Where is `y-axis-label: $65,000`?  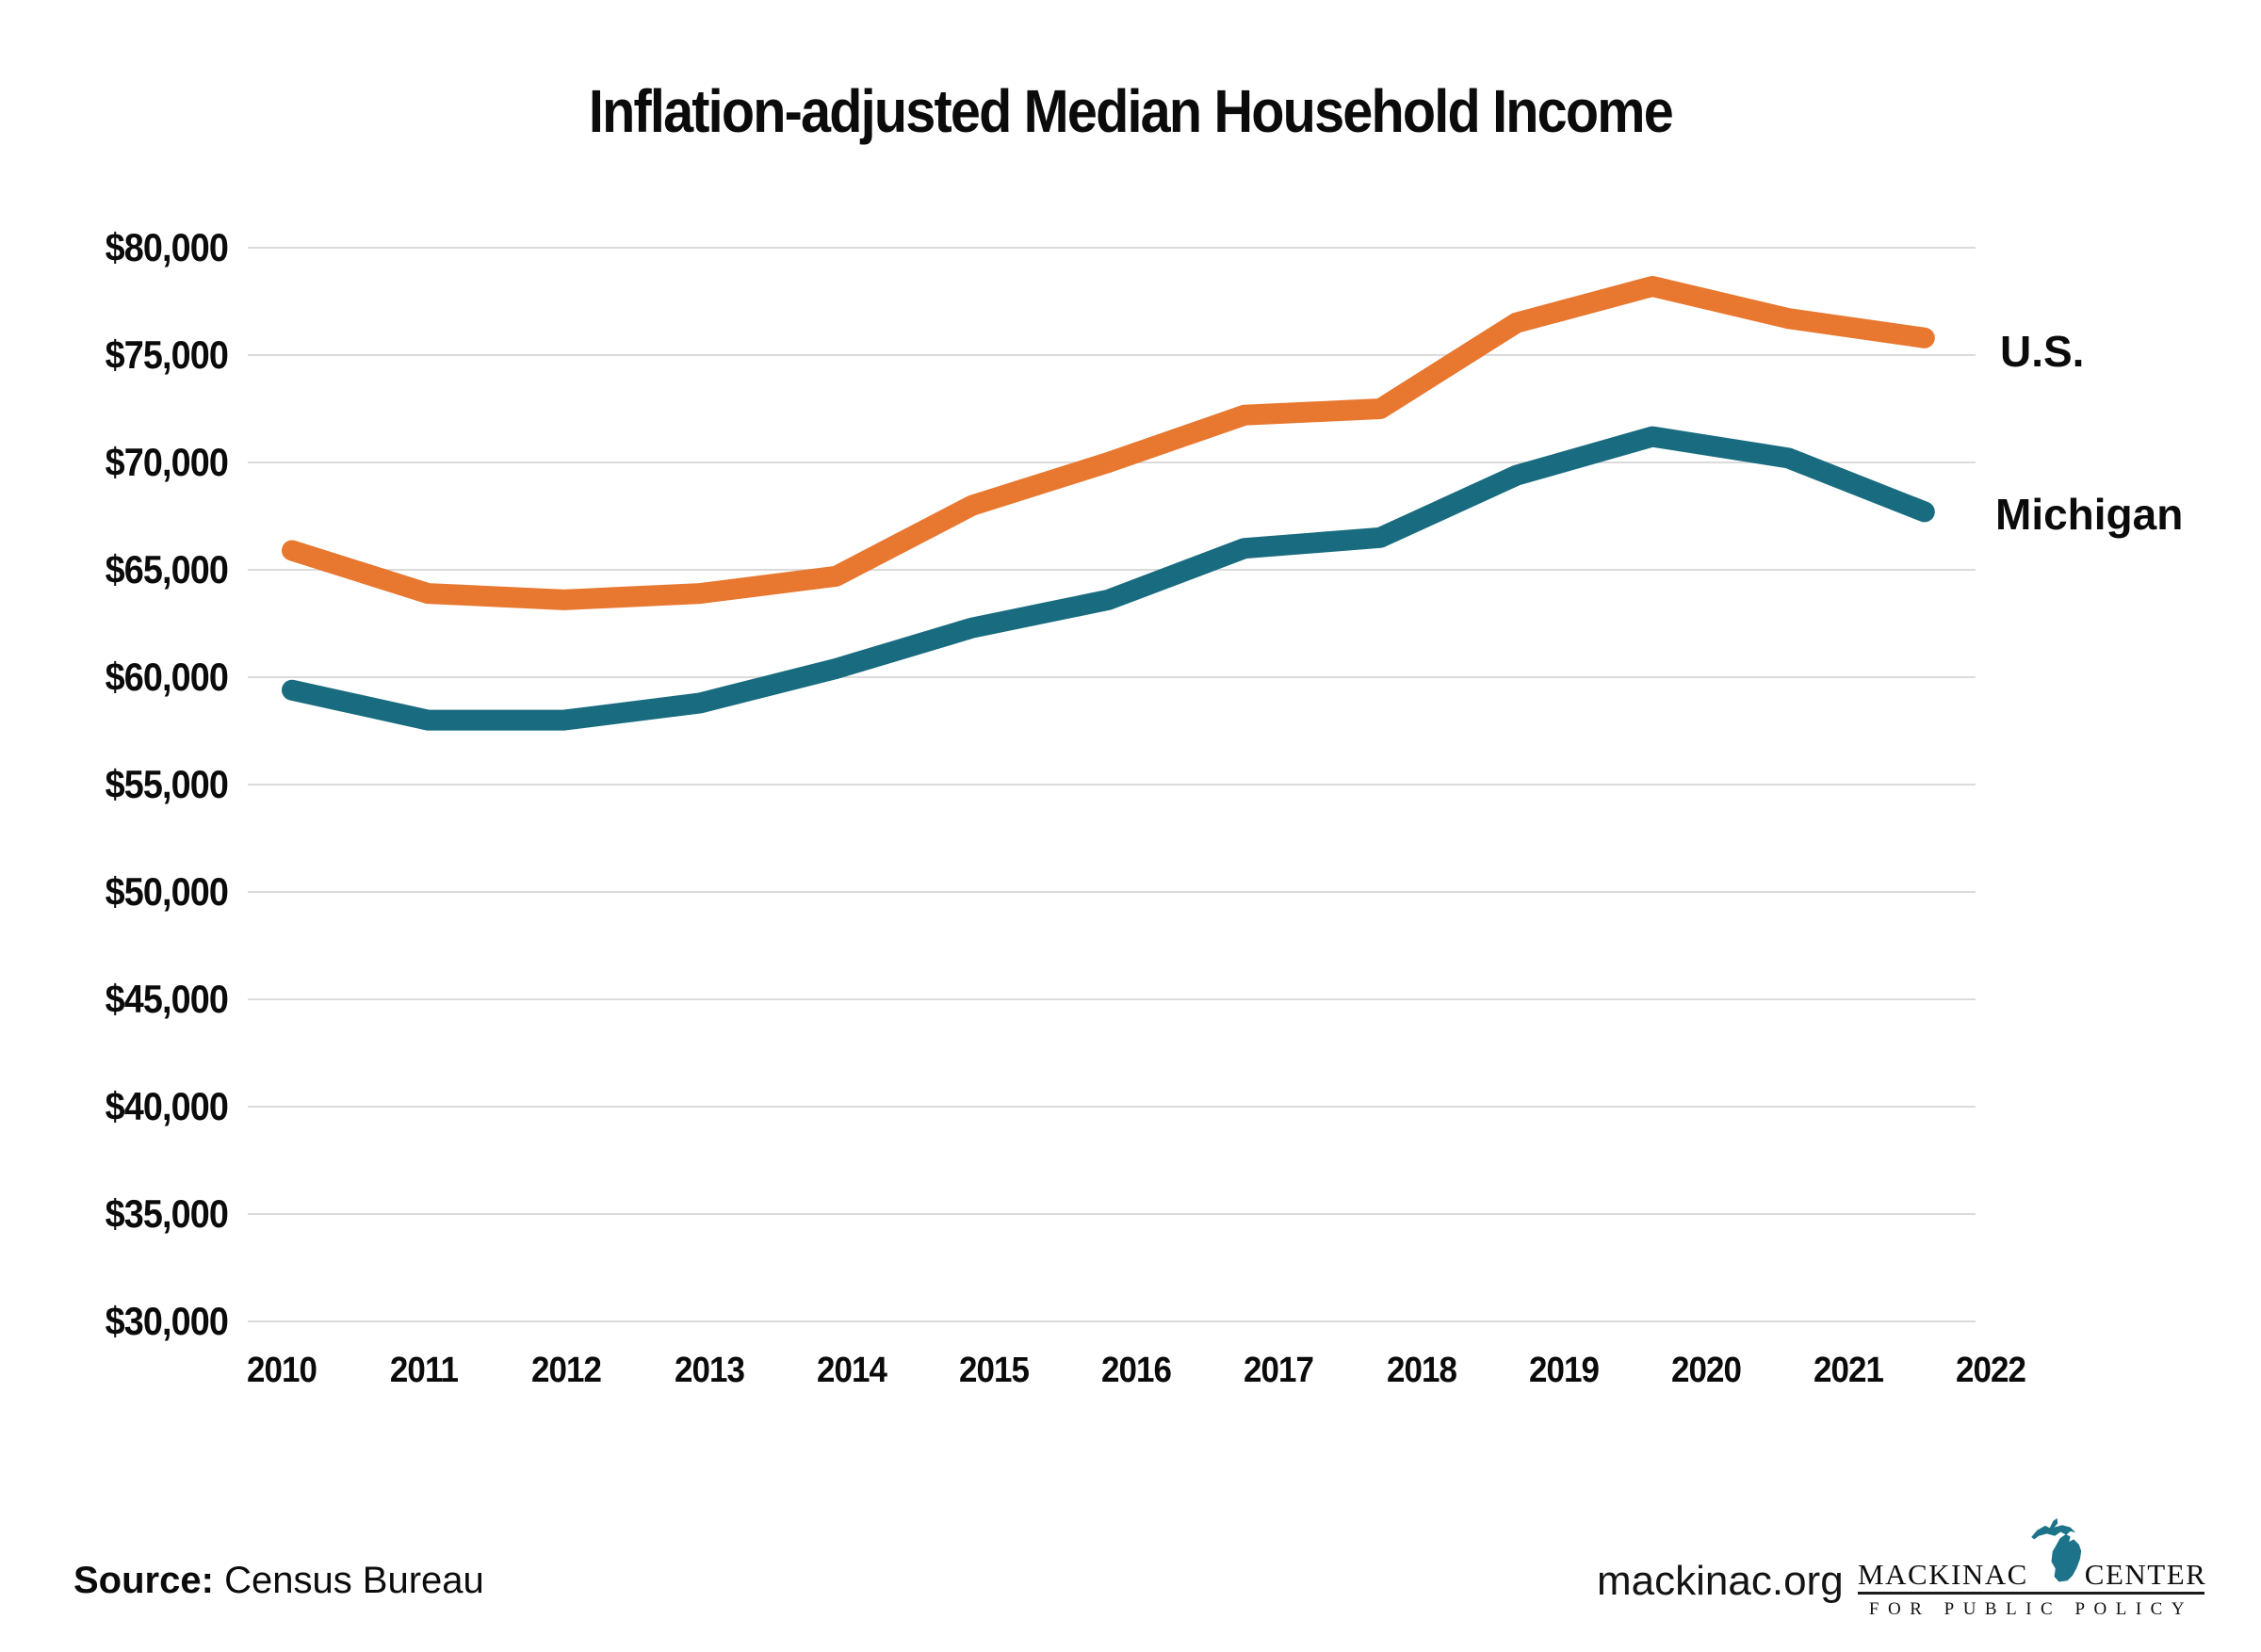
y-axis-label: $65,000 is located at coordinates (167, 569).